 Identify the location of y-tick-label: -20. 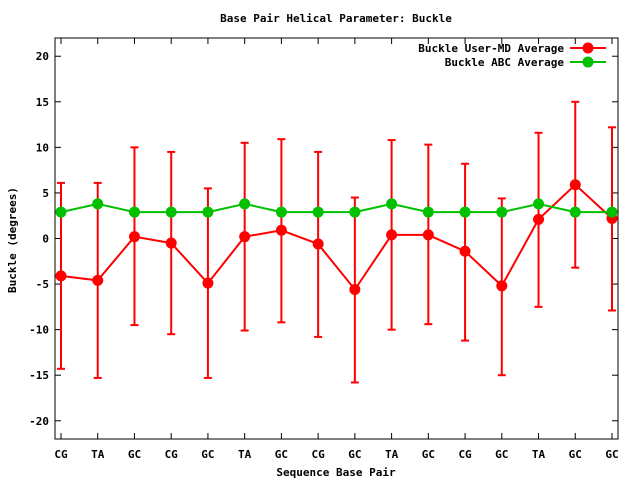
(39, 421).